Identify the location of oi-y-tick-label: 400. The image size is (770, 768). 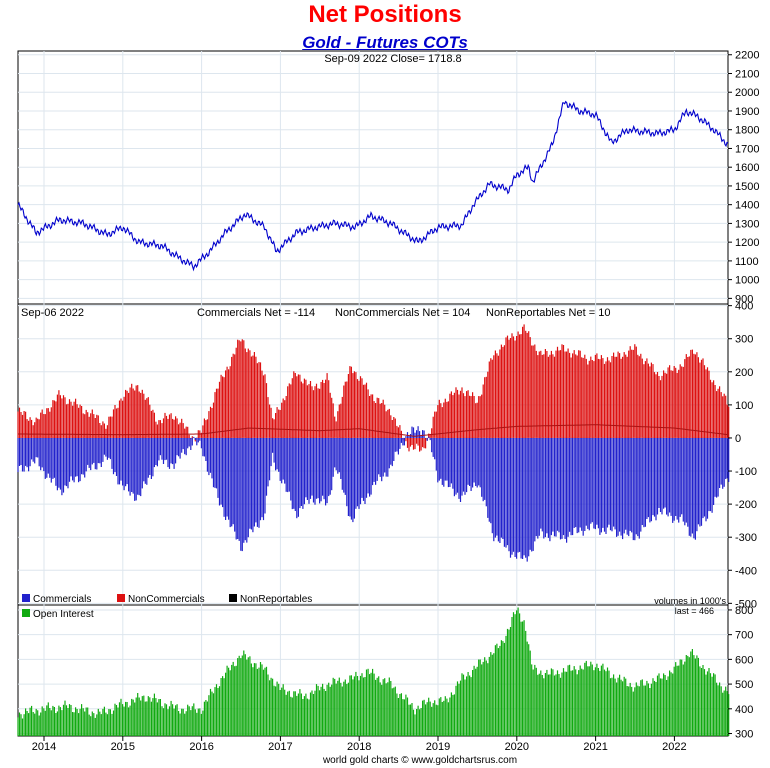
(744, 710).